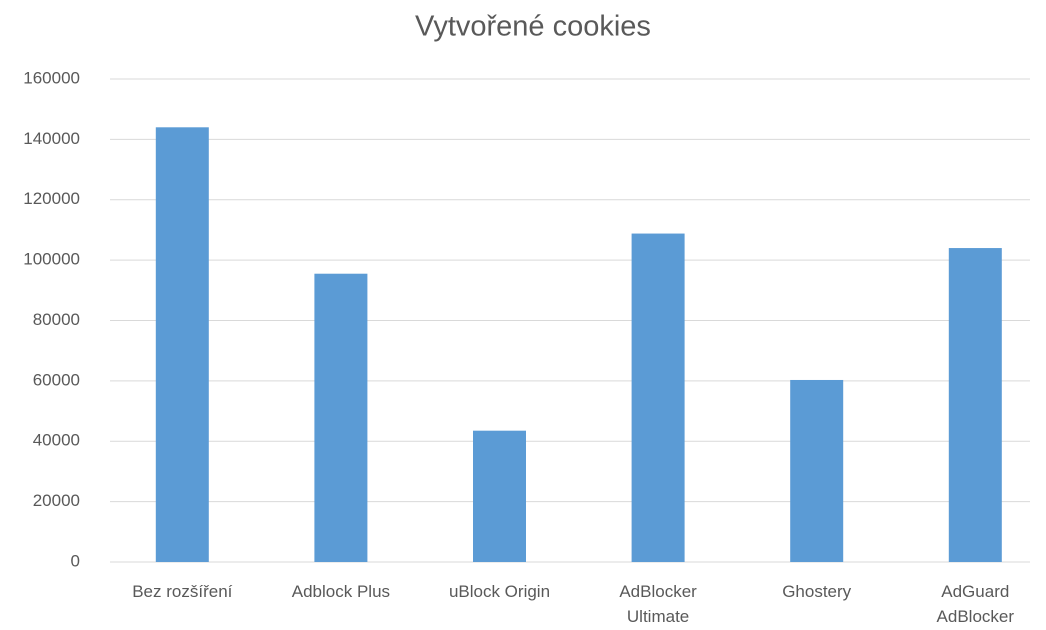 Image resolution: width=1046 pixels, height=630 pixels. I want to click on y-tick-label: 40000, so click(56, 440).